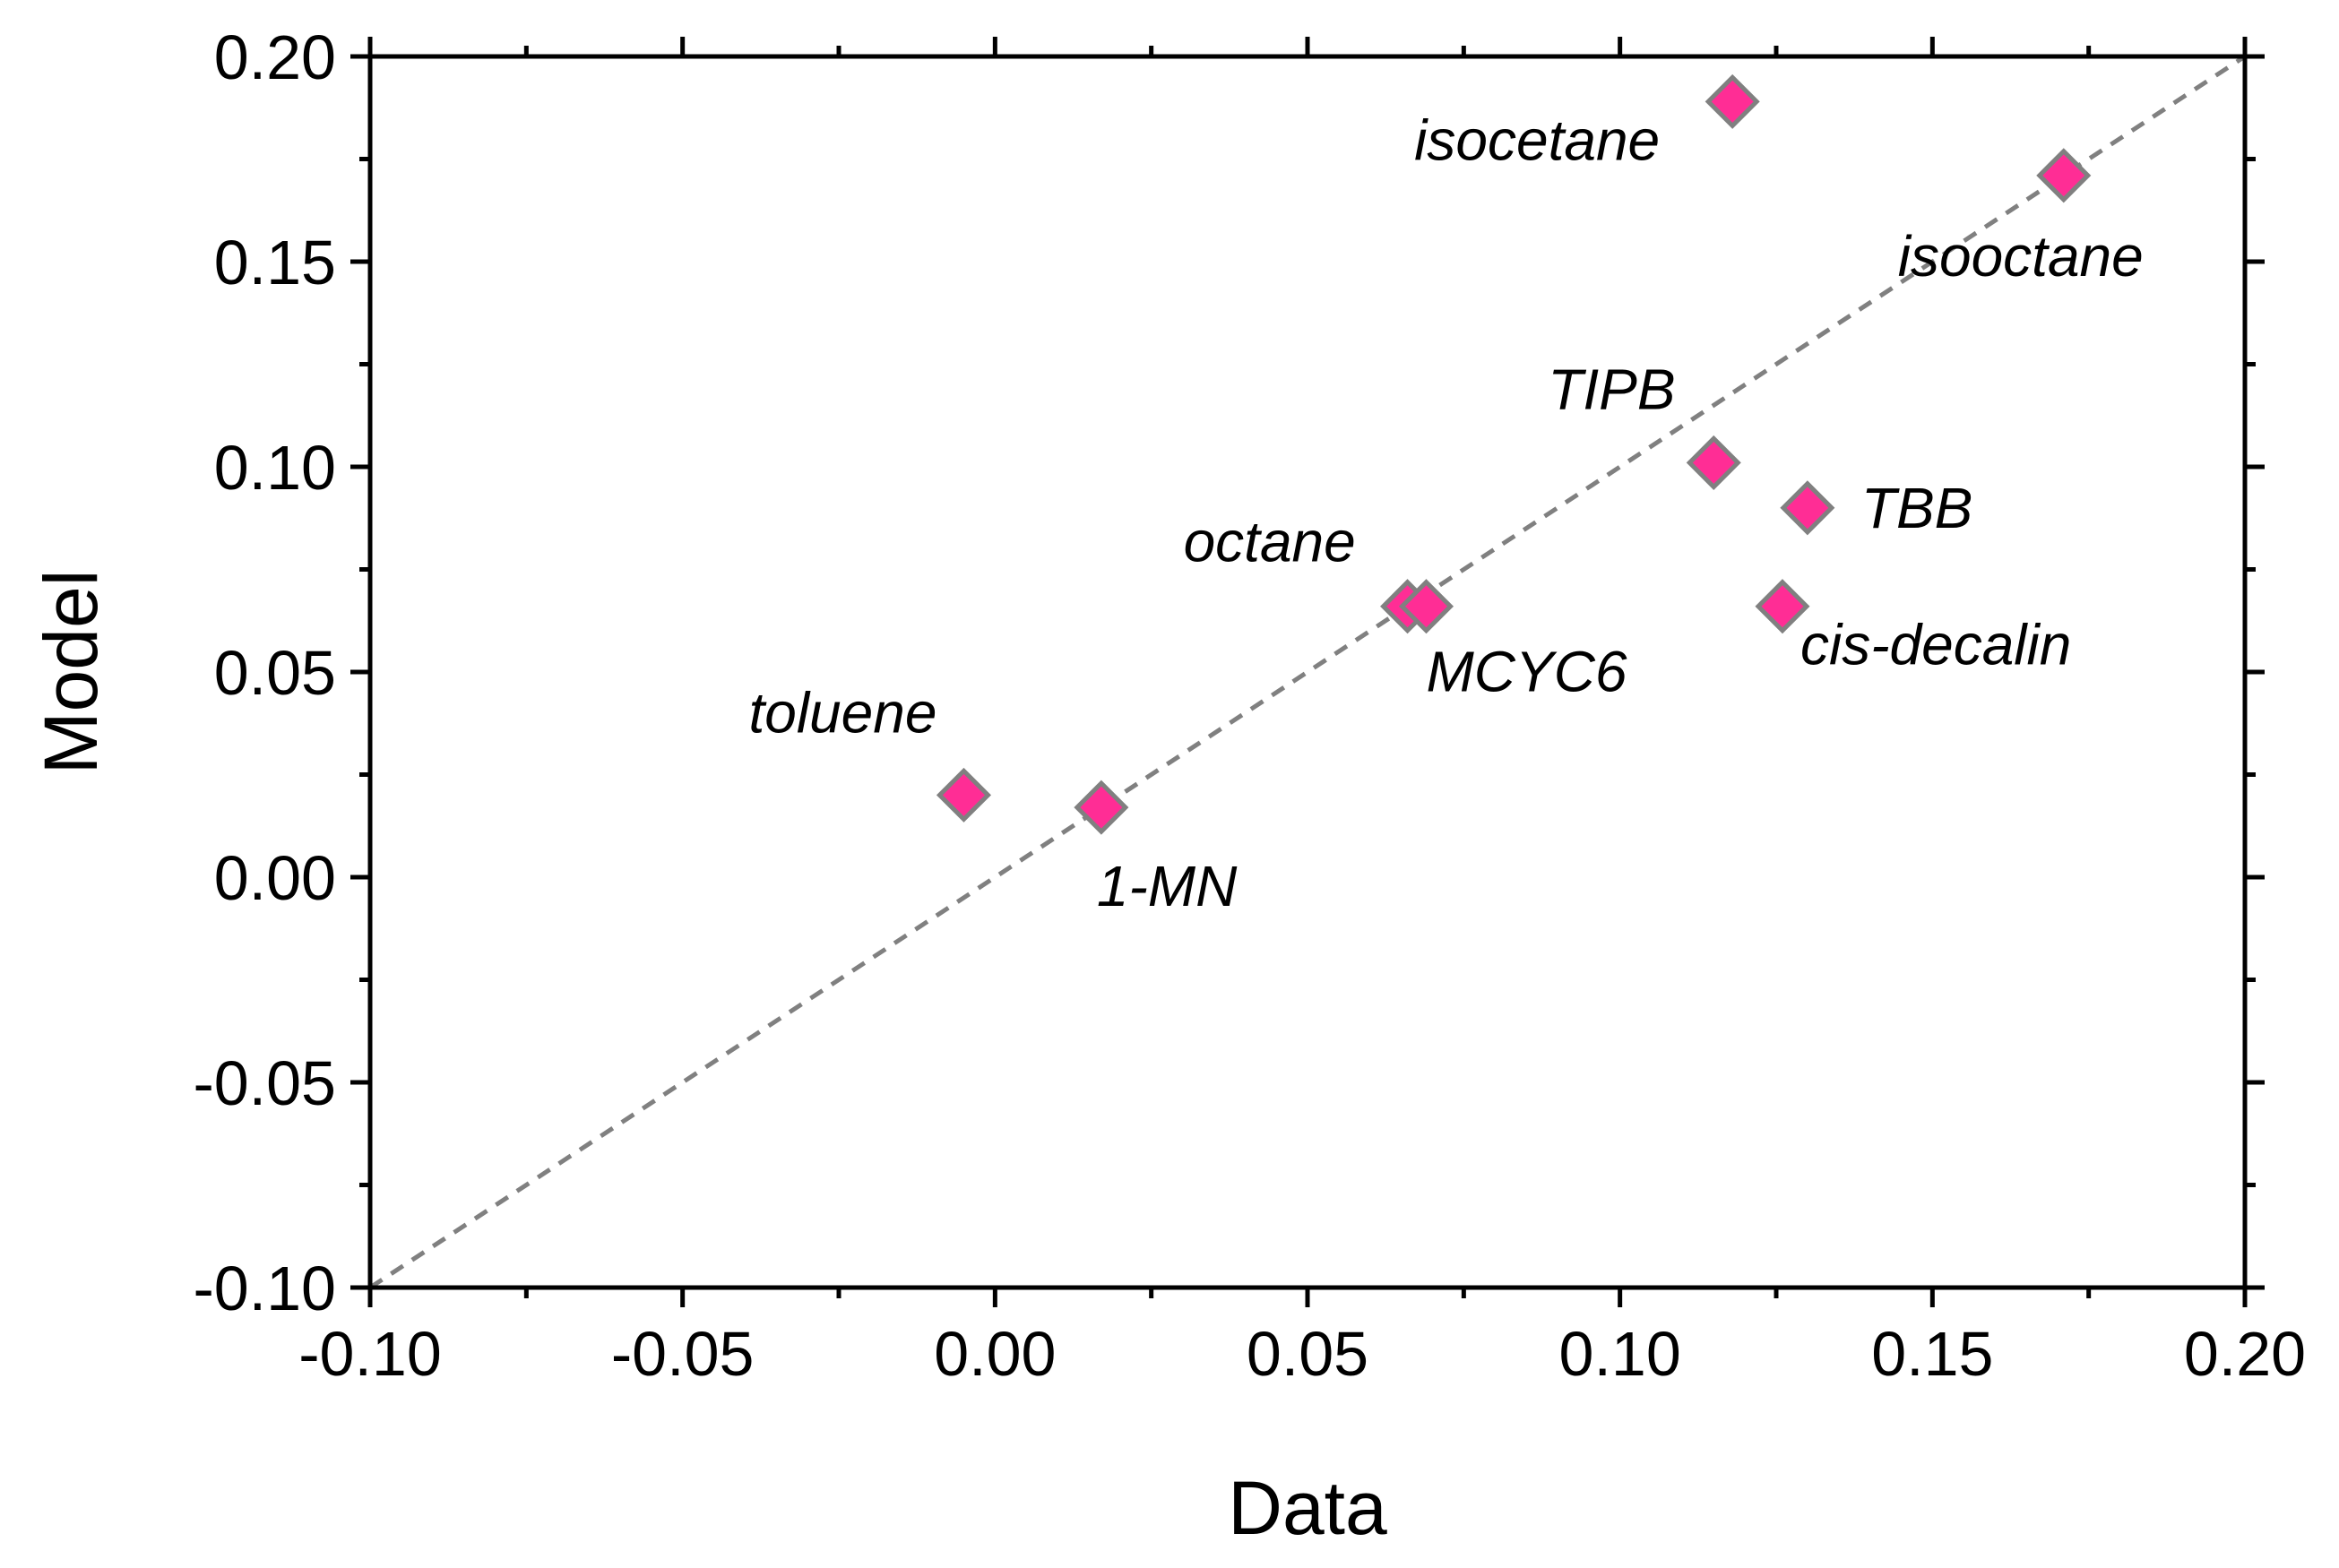  What do you see at coordinates (71, 673) in the screenshot?
I see `y-axis-title: Model` at bounding box center [71, 673].